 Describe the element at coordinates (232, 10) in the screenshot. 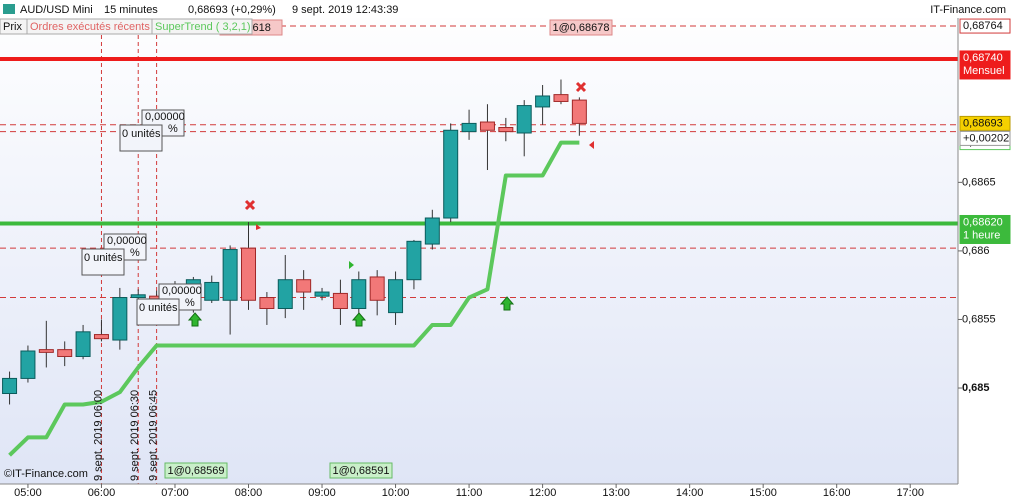

I see `price-header: 0,68693 (+0,29%)` at that location.